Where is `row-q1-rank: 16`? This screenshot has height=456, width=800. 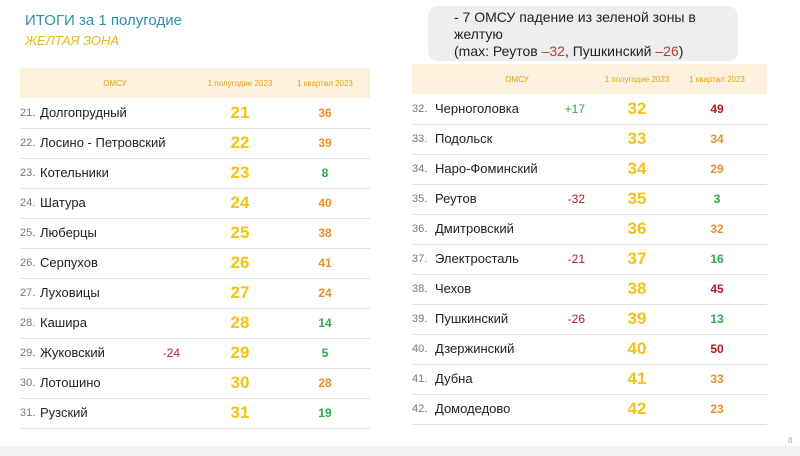
row-q1-rank: 16 is located at coordinates (717, 259).